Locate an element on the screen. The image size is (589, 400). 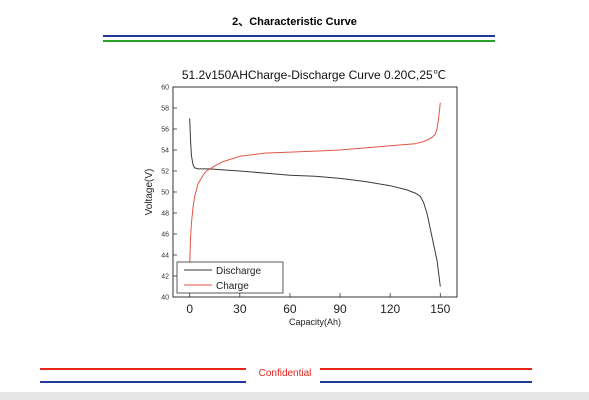
legend-discharge-label: Discharge is located at coordinates (238, 271).